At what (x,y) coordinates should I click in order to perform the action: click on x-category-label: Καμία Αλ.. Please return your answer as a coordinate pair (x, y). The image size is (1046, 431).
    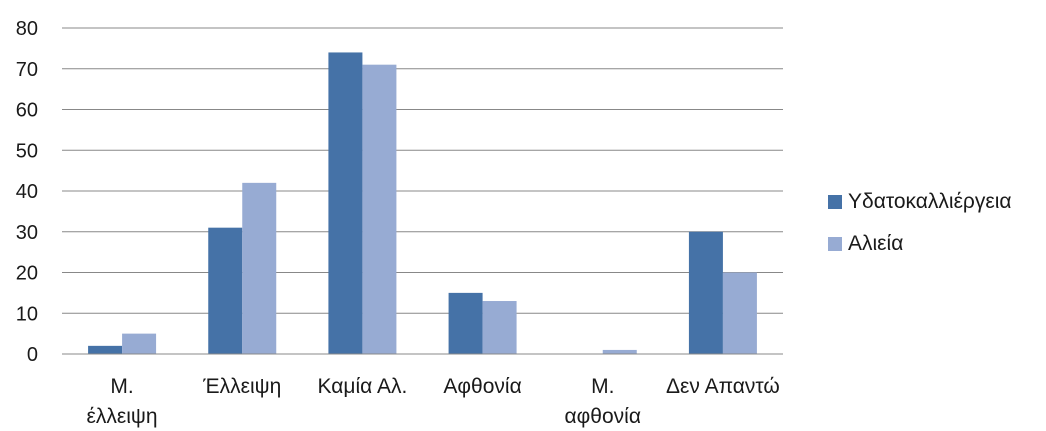
    Looking at the image, I should click on (363, 386).